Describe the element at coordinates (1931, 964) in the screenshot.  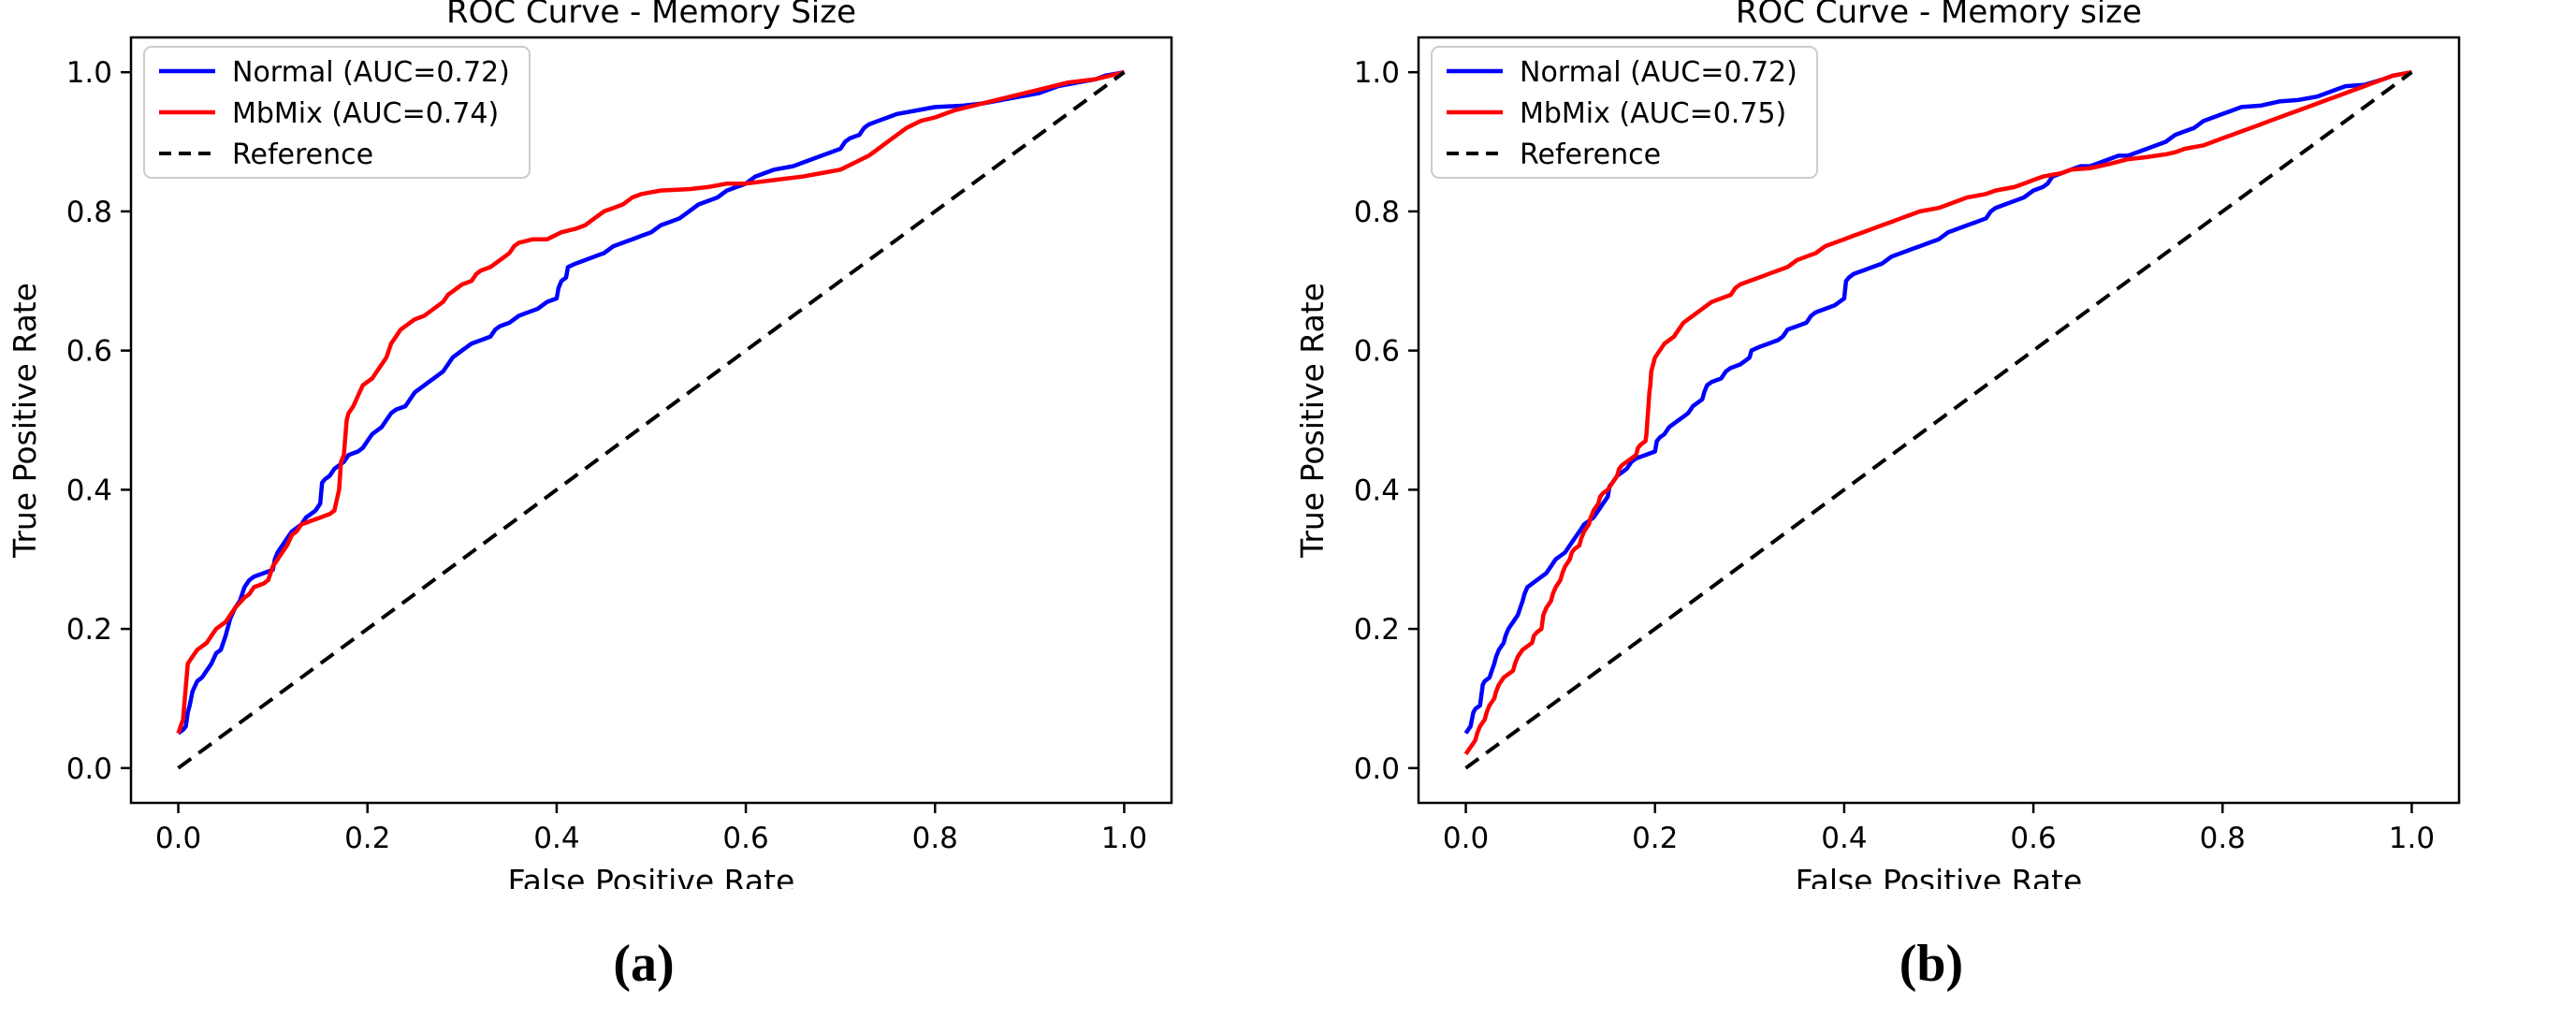
I see `panel-caption-b: (b)` at that location.